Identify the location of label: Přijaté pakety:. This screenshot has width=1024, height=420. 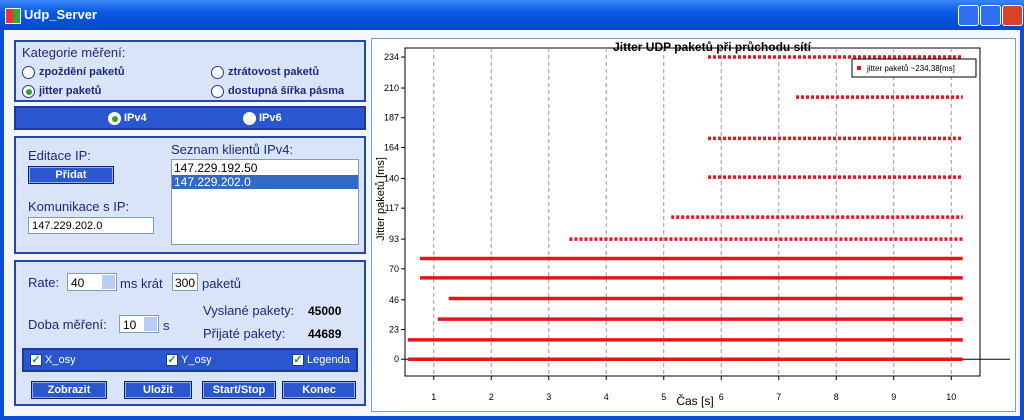
(244, 333).